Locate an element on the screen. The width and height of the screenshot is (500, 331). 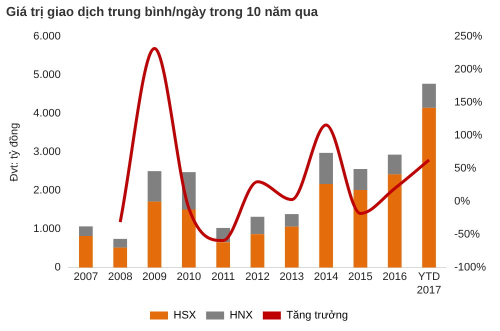
x-tick-label: 2013 is located at coordinates (292, 277).